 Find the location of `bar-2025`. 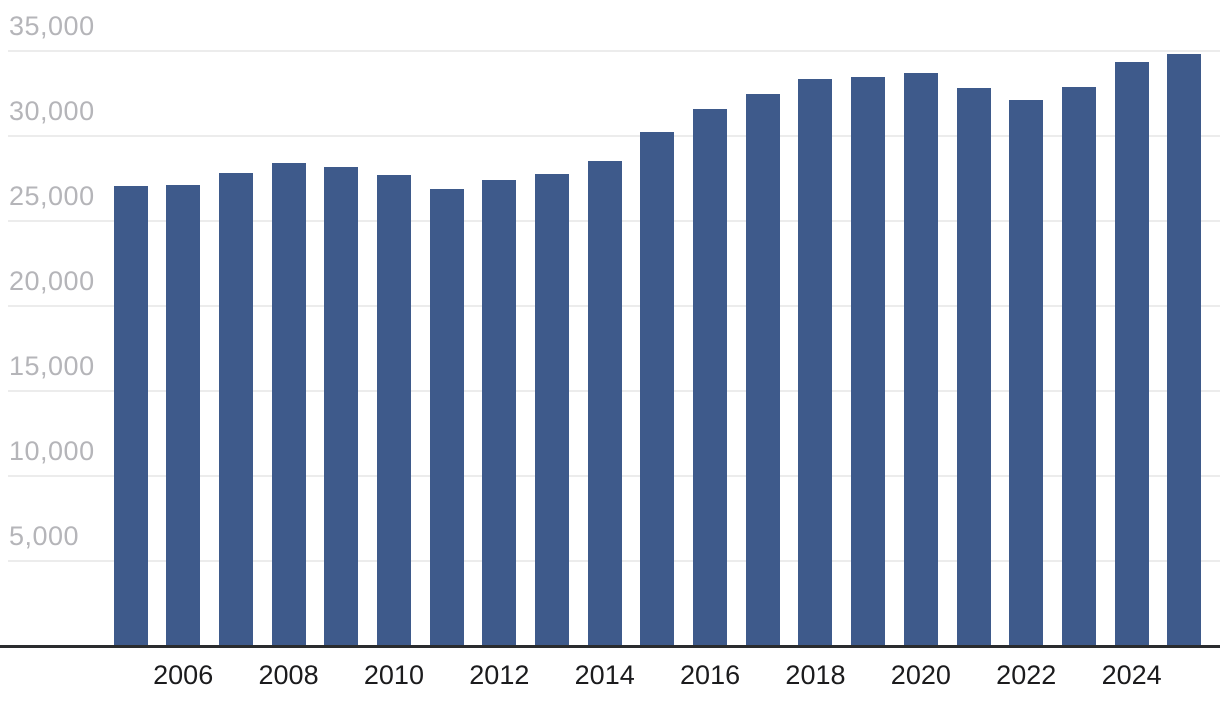

bar-2025 is located at coordinates (1184, 349).